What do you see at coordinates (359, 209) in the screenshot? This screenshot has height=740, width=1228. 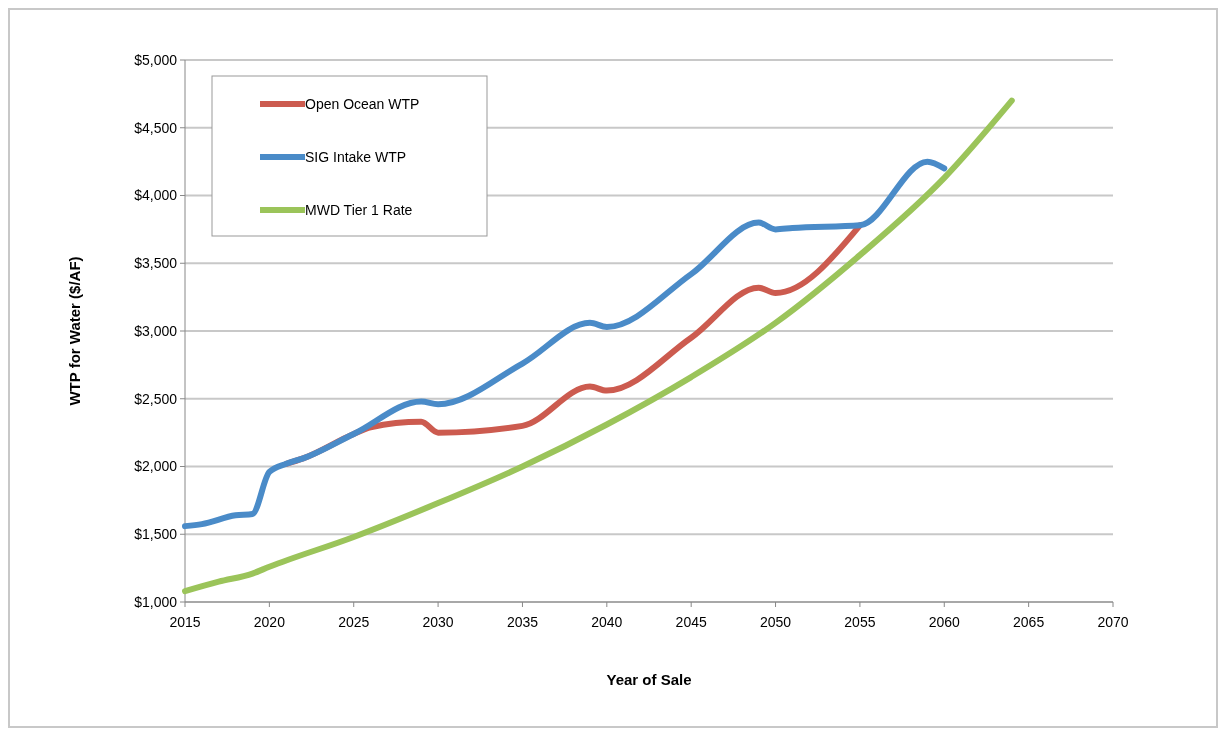 I see `legend-label: MWD Tier 1 Rate` at bounding box center [359, 209].